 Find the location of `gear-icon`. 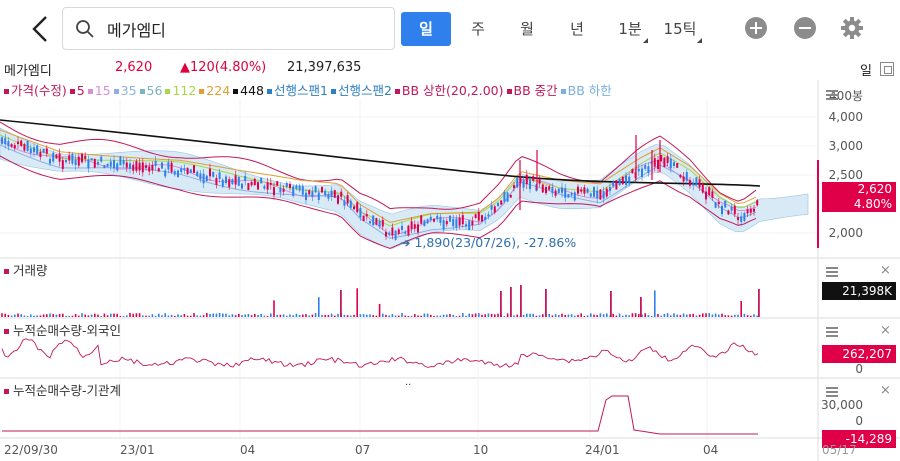

gear-icon is located at coordinates (852, 28).